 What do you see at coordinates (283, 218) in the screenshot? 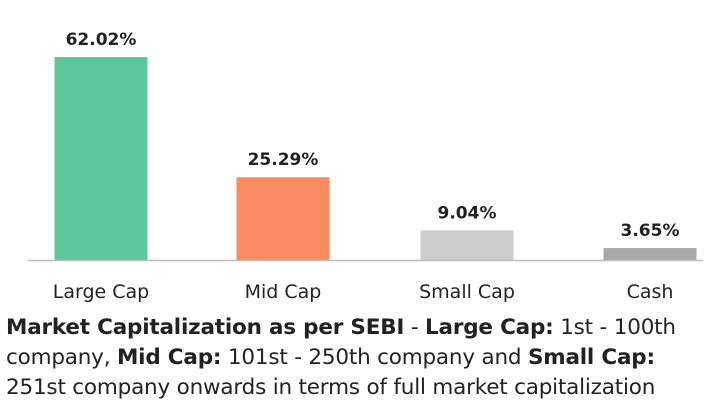
I see `bar-mid-cap` at bounding box center [283, 218].